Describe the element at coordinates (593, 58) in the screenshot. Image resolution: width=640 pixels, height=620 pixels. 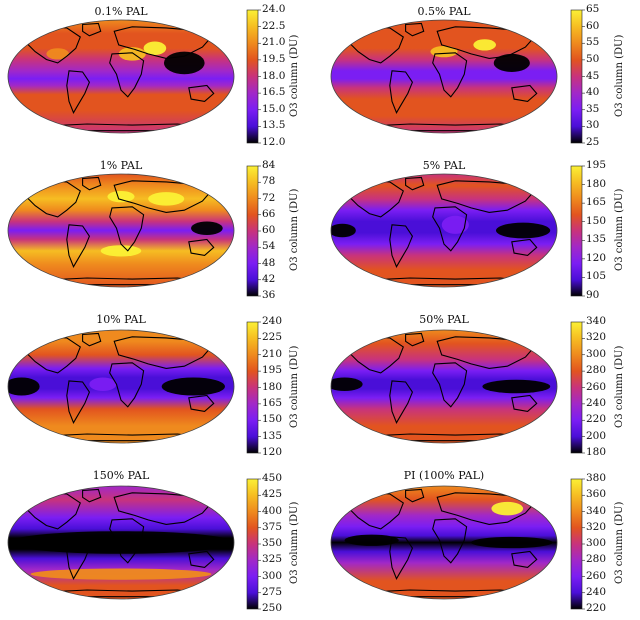
I see `colorbar-tick-label: 50` at that location.